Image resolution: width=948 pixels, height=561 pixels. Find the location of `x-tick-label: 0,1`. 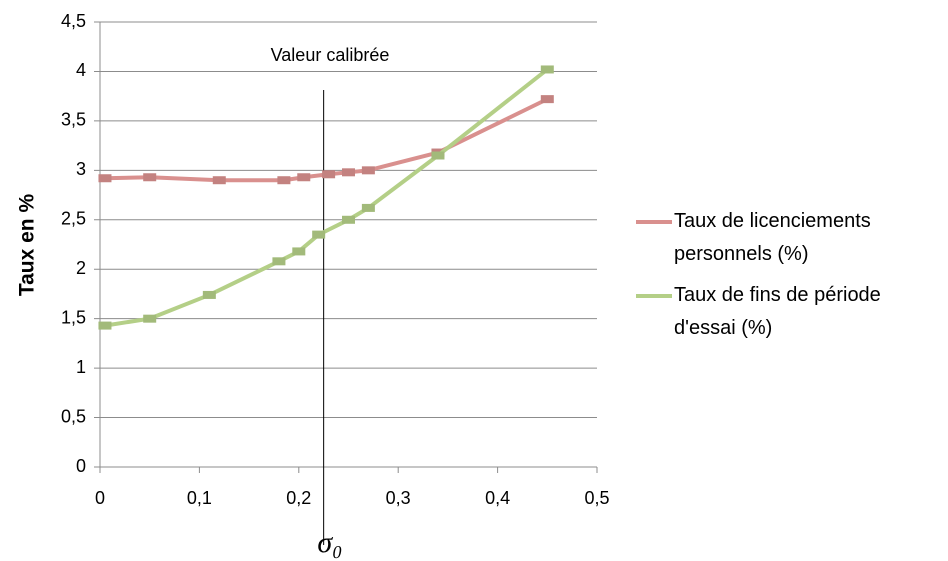

x-tick-label: 0,1 is located at coordinates (199, 498).